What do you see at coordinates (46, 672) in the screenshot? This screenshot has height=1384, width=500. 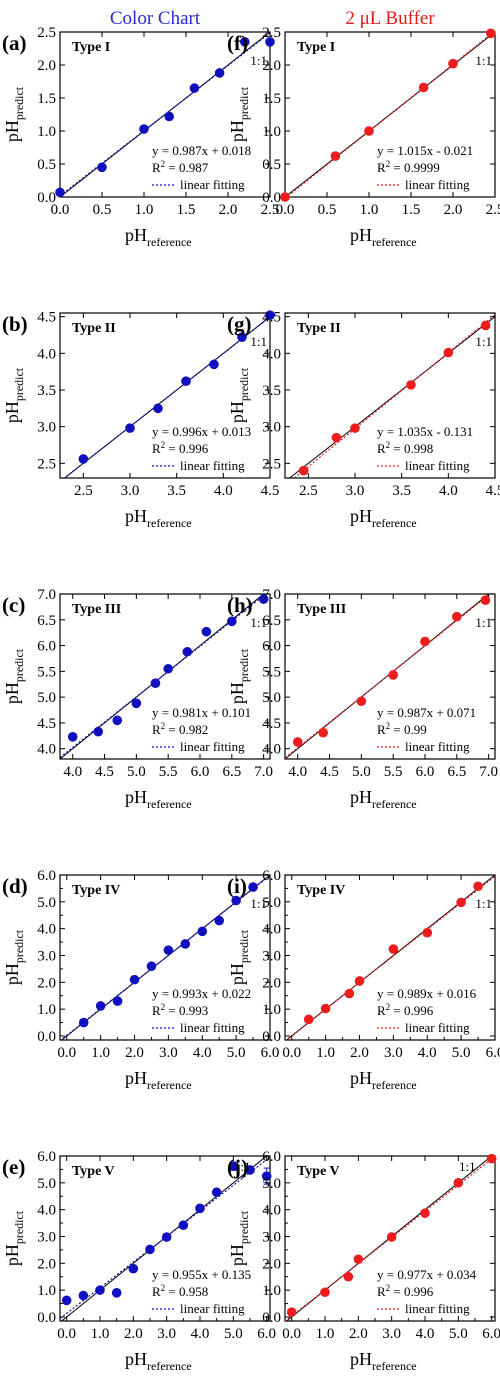 I see `y-tick-label: 5.5` at bounding box center [46, 672].